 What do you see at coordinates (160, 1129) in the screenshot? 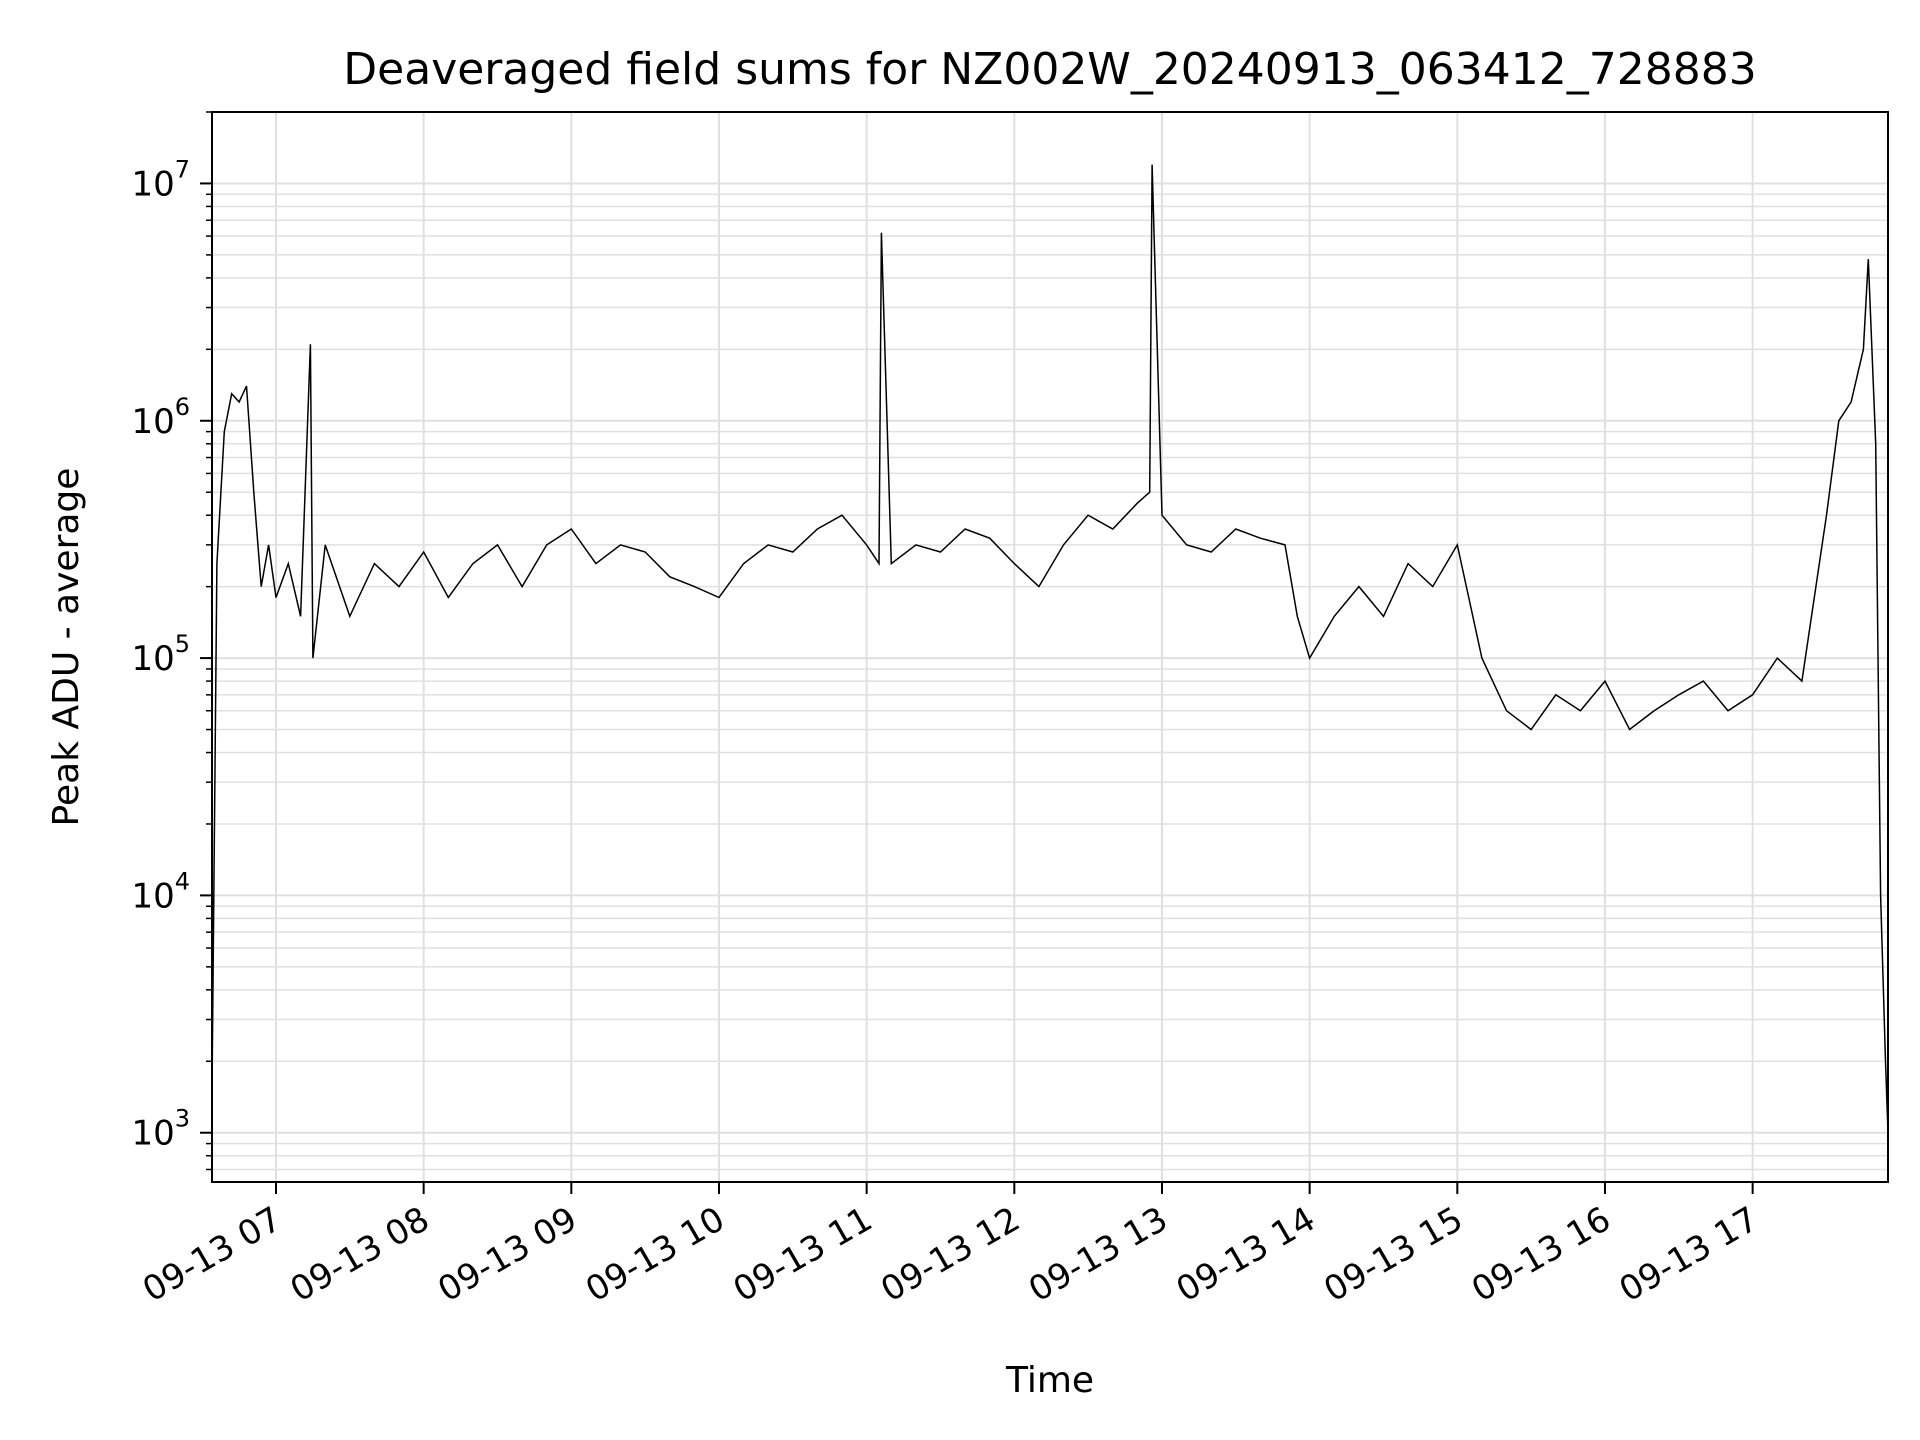
I see `y-tick-label: 10³` at bounding box center [160, 1129].